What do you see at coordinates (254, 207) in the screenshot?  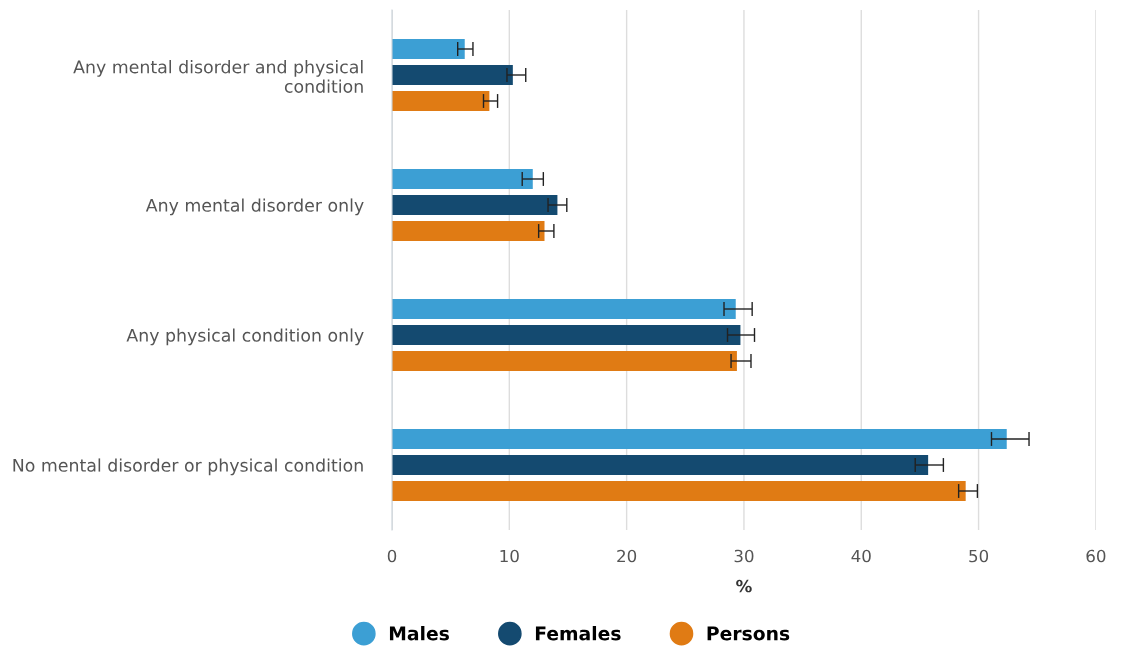 I see `y-tick-label: Any mental disorder only` at bounding box center [254, 207].